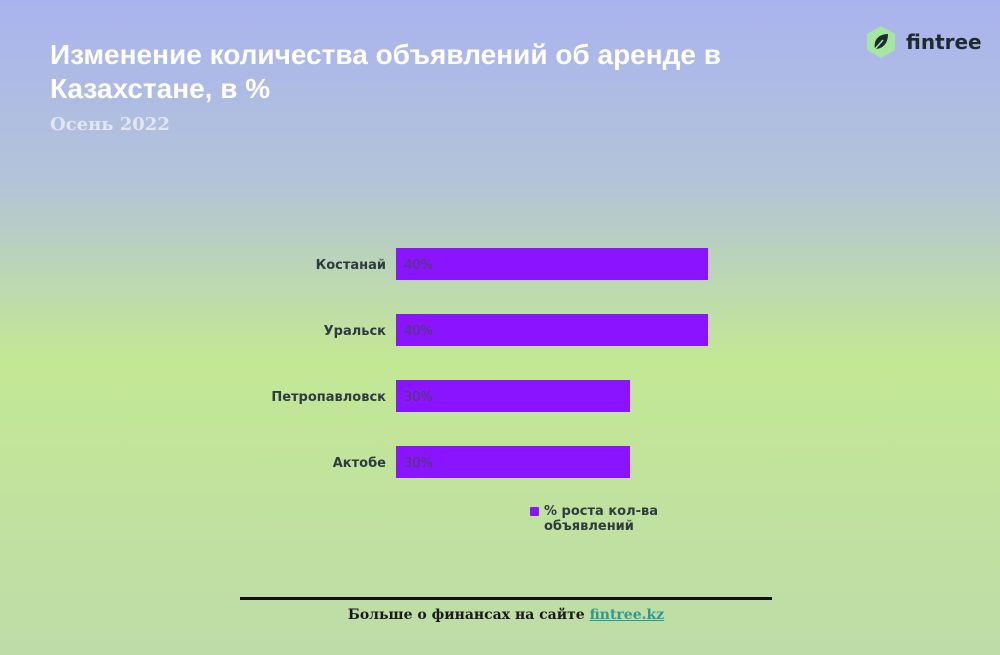 The width and height of the screenshot is (1000, 655). What do you see at coordinates (881, 42) in the screenshot?
I see `leaf-icon` at bounding box center [881, 42].